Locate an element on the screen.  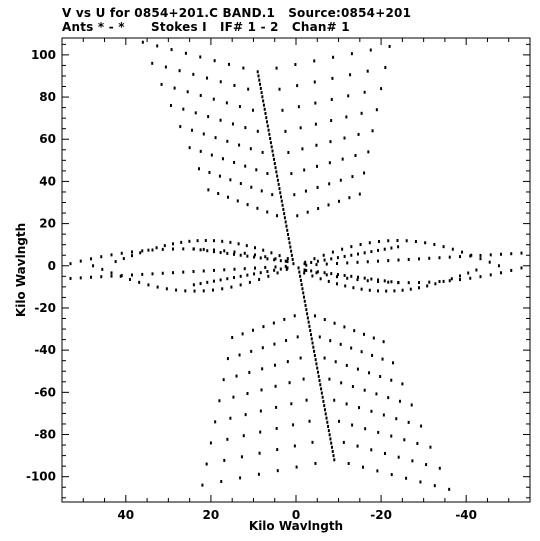
x-tick-label: 20 is located at coordinates (211, 515).